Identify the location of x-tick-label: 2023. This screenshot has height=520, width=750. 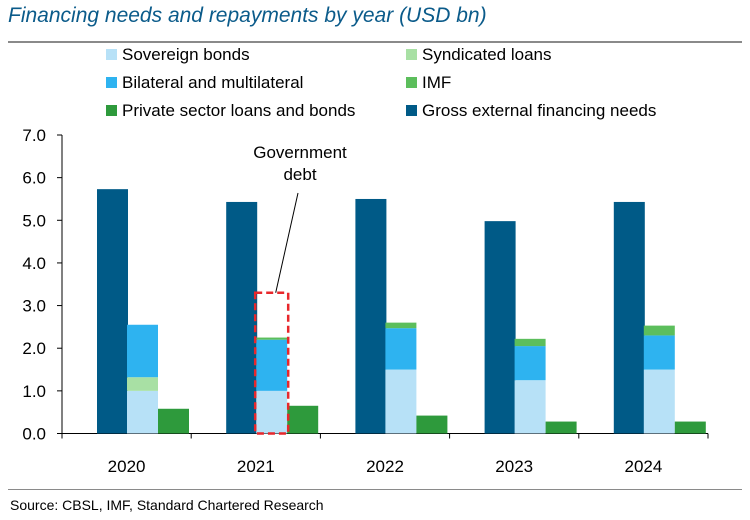
(514, 466).